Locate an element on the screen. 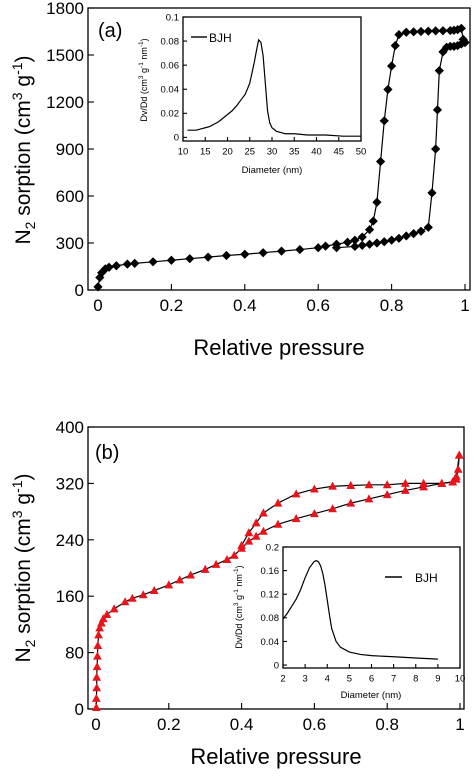  panel-b-inset-xtick-label: 8 is located at coordinates (415, 679).